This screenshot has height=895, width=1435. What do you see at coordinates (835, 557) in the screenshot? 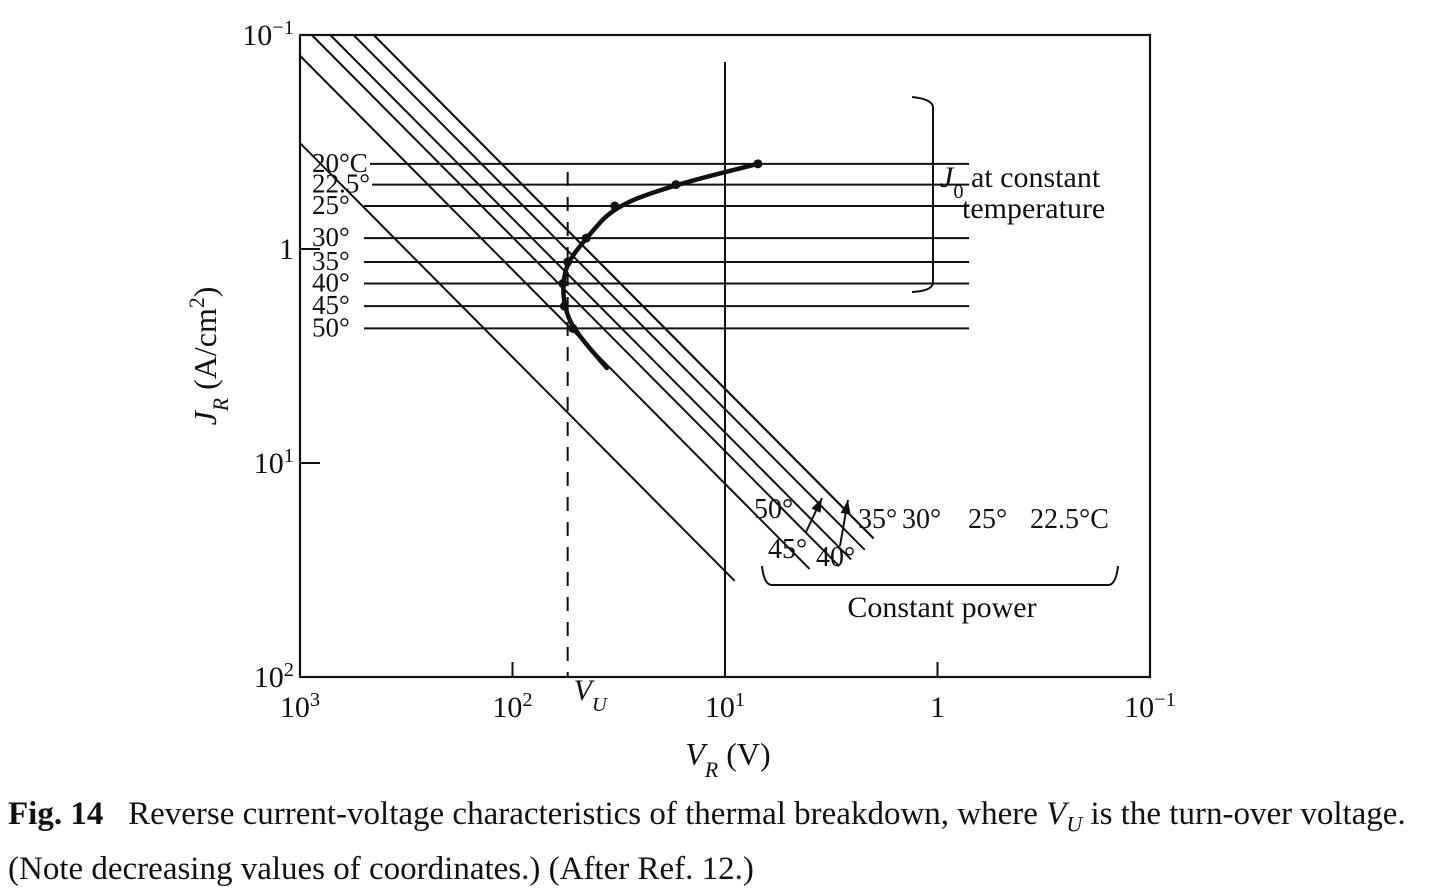
I see `power-label: 40°` at bounding box center [835, 557].